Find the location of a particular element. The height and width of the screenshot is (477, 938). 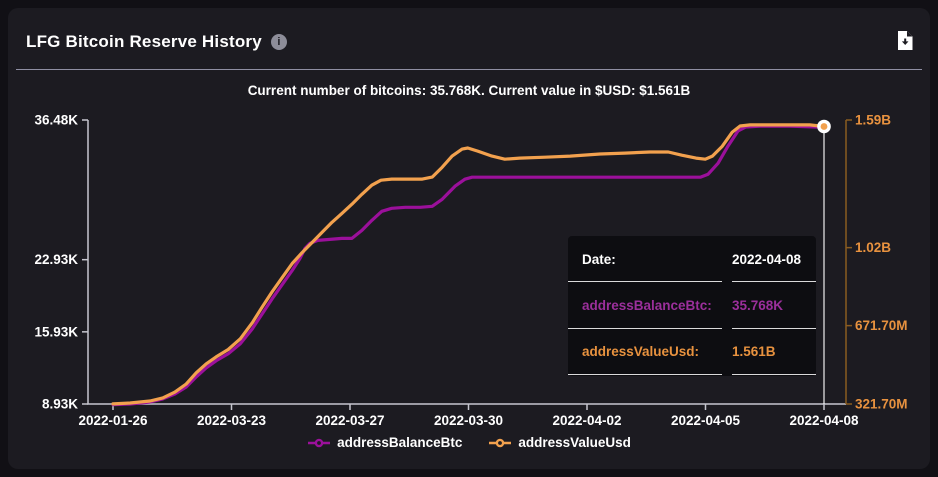

legend-item-addressBalanceBtc: addressBalanceBtc is located at coordinates (384, 442).